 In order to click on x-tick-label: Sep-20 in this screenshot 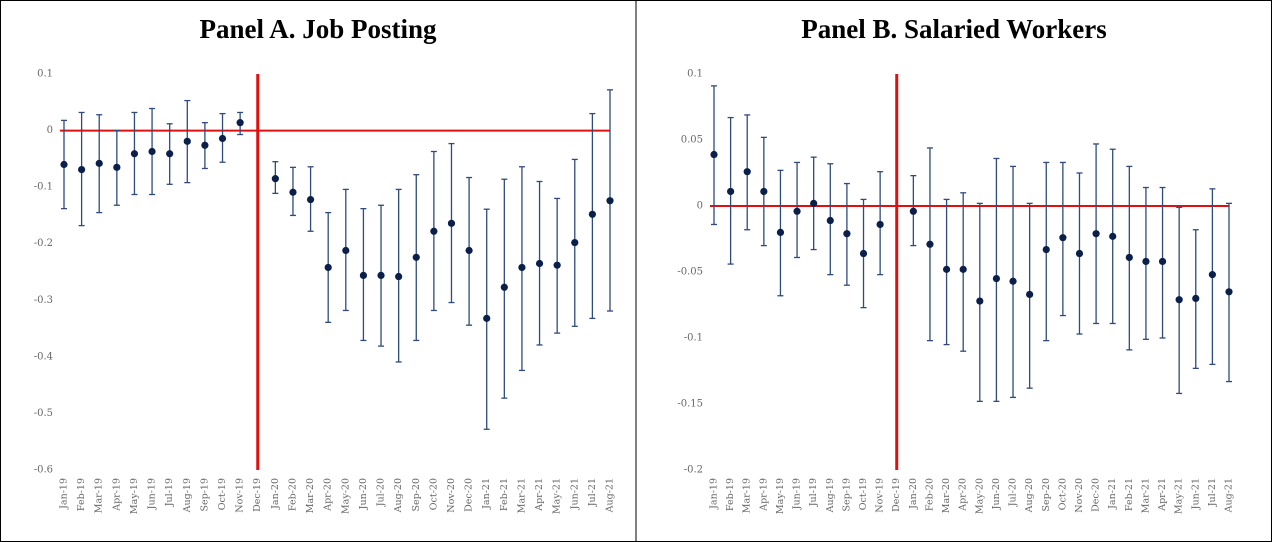, I will do `click(416, 495)`.